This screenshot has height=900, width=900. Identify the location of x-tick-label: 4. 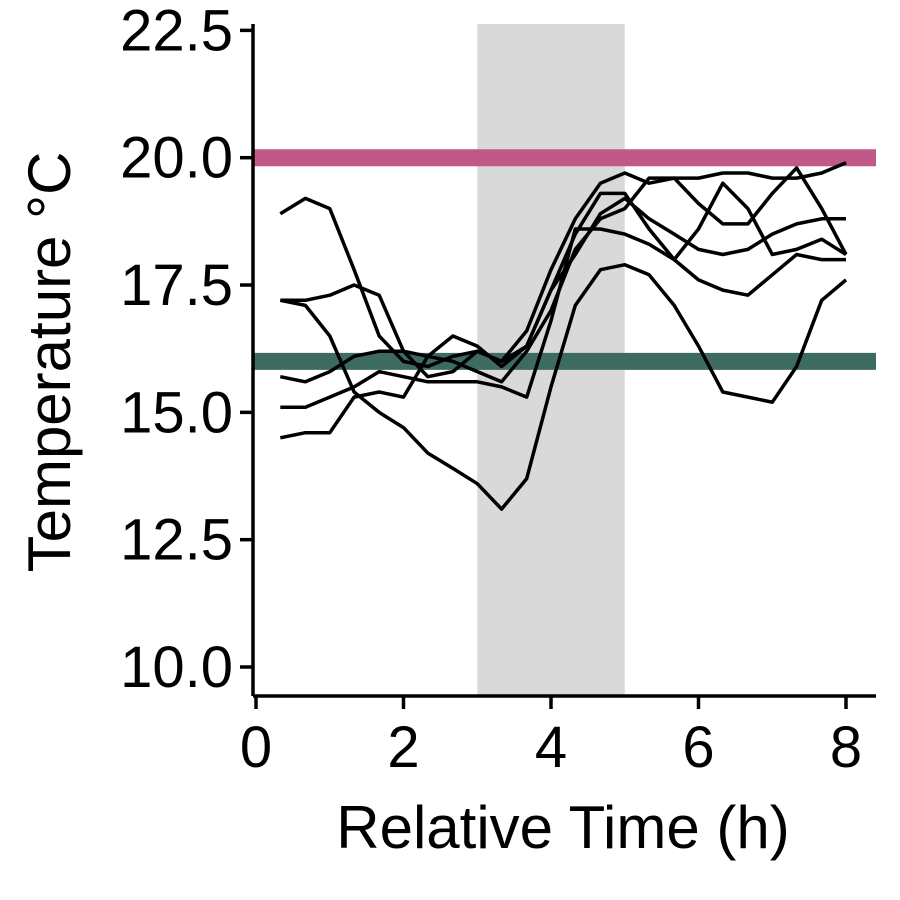
(551, 747).